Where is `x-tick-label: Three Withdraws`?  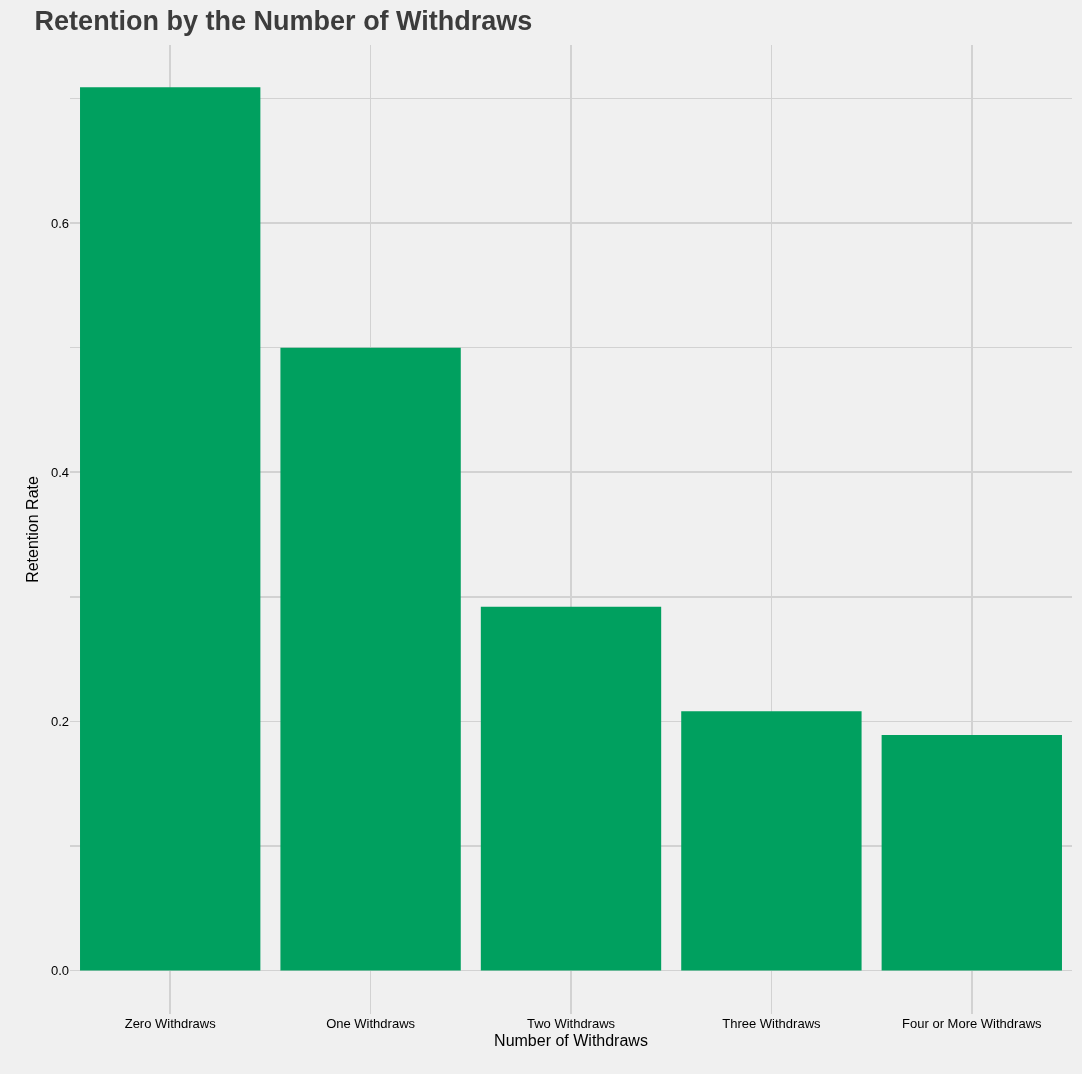 x-tick-label: Three Withdraws is located at coordinates (772, 1023).